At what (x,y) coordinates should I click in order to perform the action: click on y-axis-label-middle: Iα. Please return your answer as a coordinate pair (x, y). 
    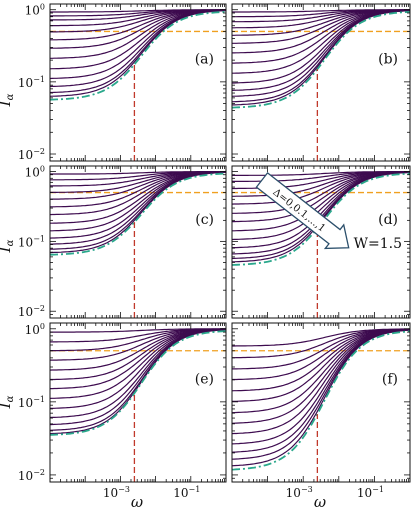
    Looking at the image, I should click on (8, 246).